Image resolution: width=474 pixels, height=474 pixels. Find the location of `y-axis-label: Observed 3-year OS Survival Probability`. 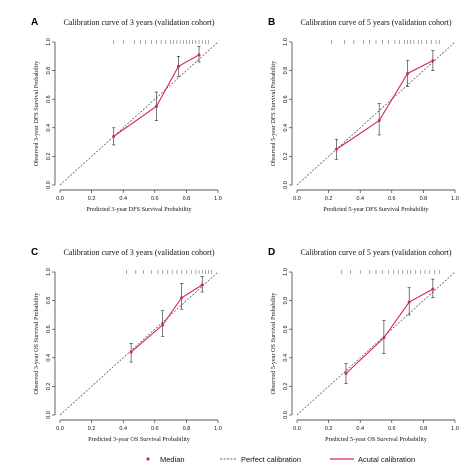

y-axis-label: Observed 3-year OS Survival Probability is located at coordinates (36, 343).